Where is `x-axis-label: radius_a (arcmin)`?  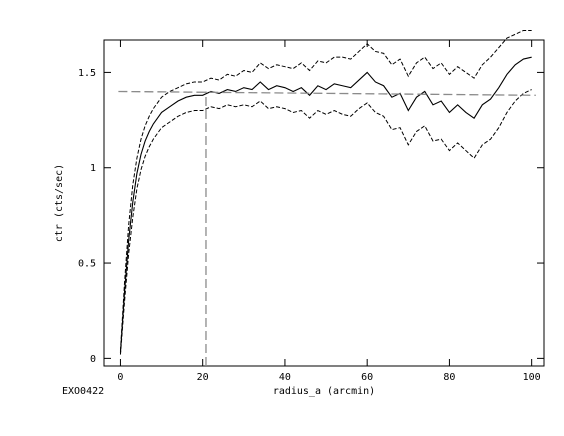 x-axis-label: radius_a (arcmin) is located at coordinates (324, 391).